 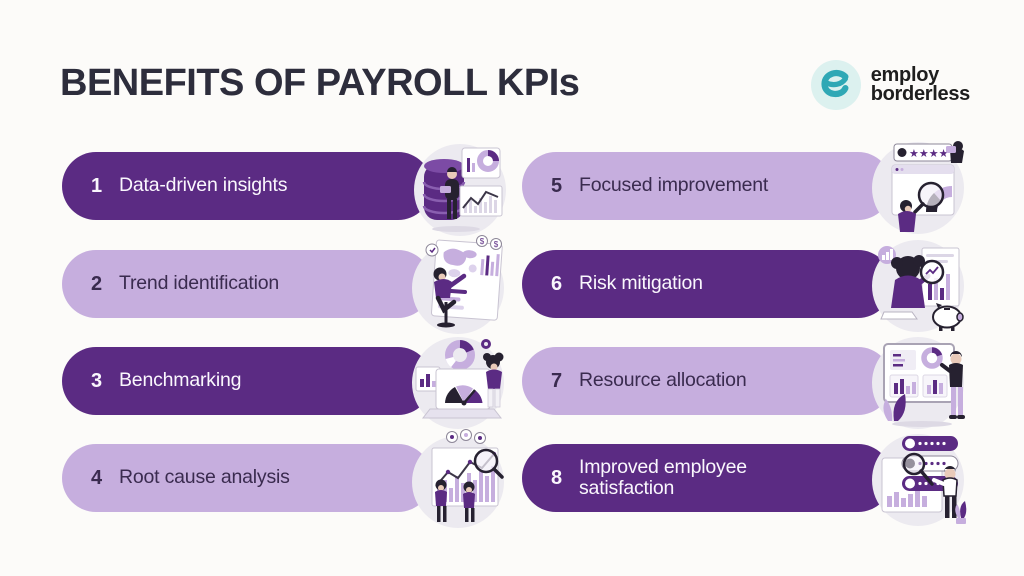 I want to click on illustration-rating-improvement: ★★★★, so click(x=918, y=188).